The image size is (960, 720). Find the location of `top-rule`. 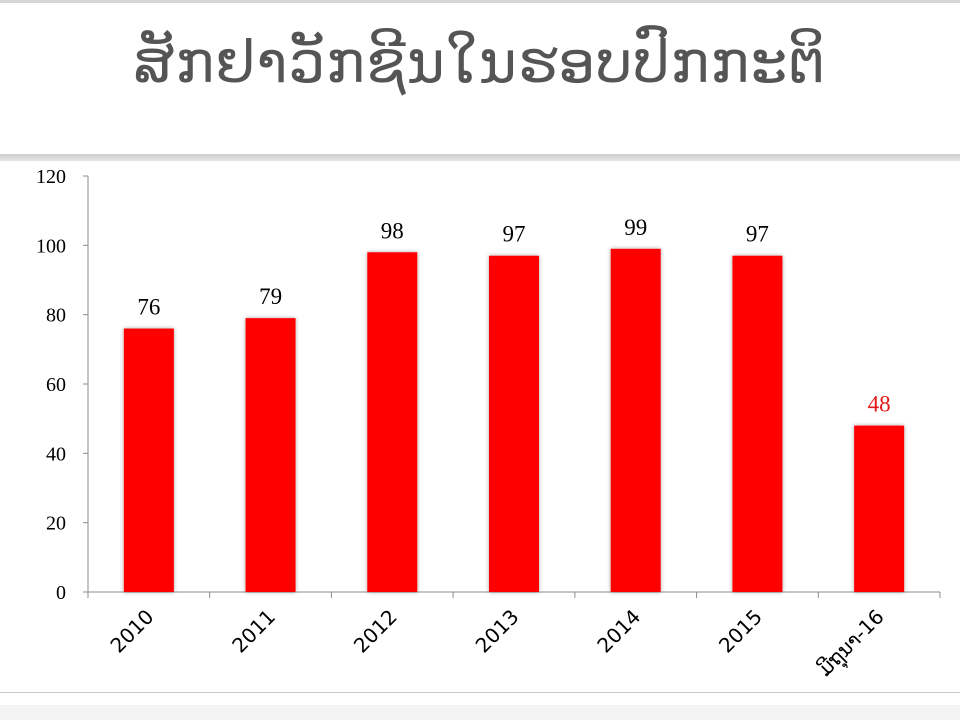

top-rule is located at coordinates (480, 1).